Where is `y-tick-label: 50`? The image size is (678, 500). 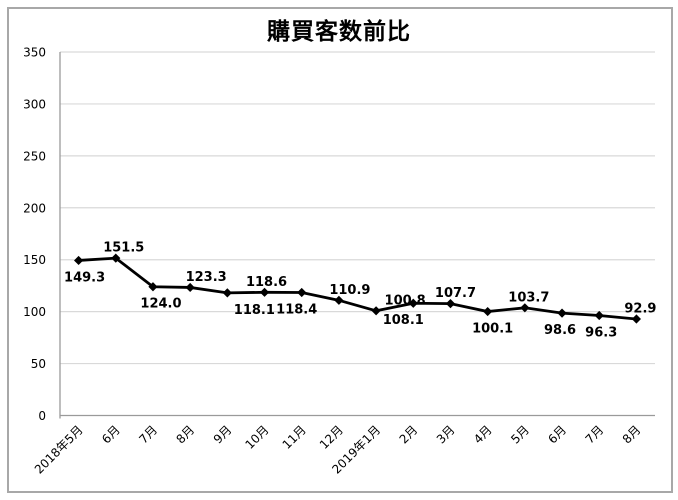 y-tick-label: 50 is located at coordinates (38, 364).